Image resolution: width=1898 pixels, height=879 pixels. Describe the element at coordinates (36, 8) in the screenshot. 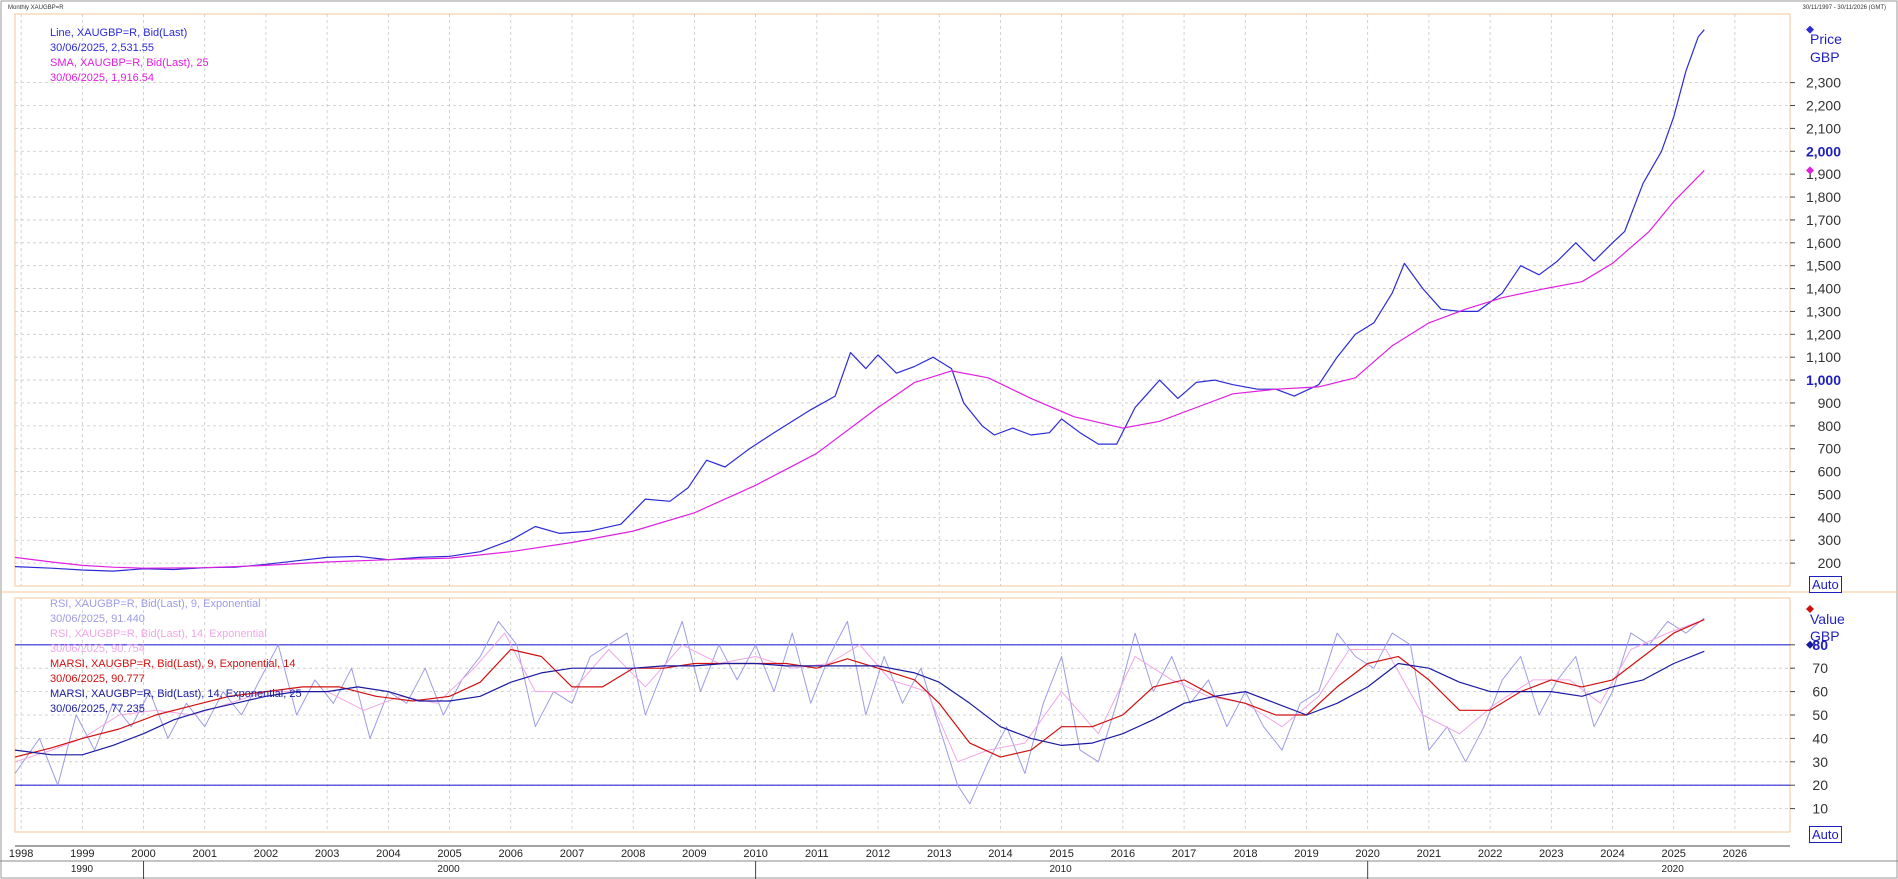

I see `chart-title-left: Monthly XAUGBP=R` at that location.